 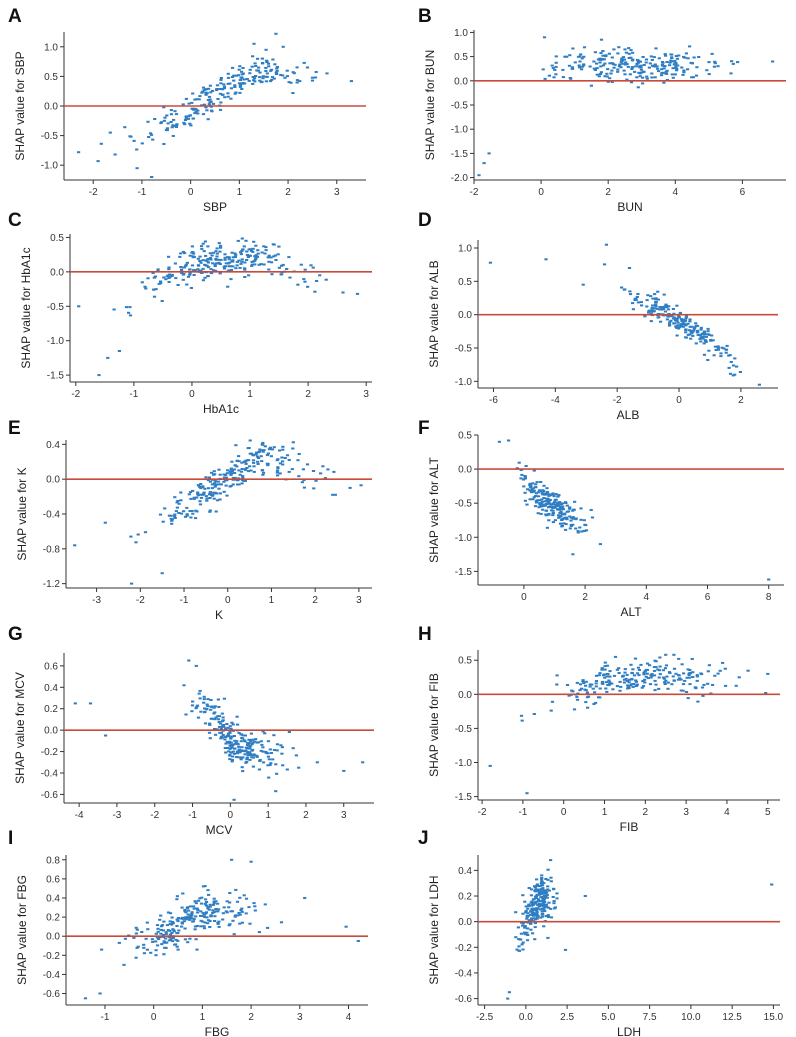 What do you see at coordinates (218, 512) in the screenshot?
I see `points-e` at bounding box center [218, 512].